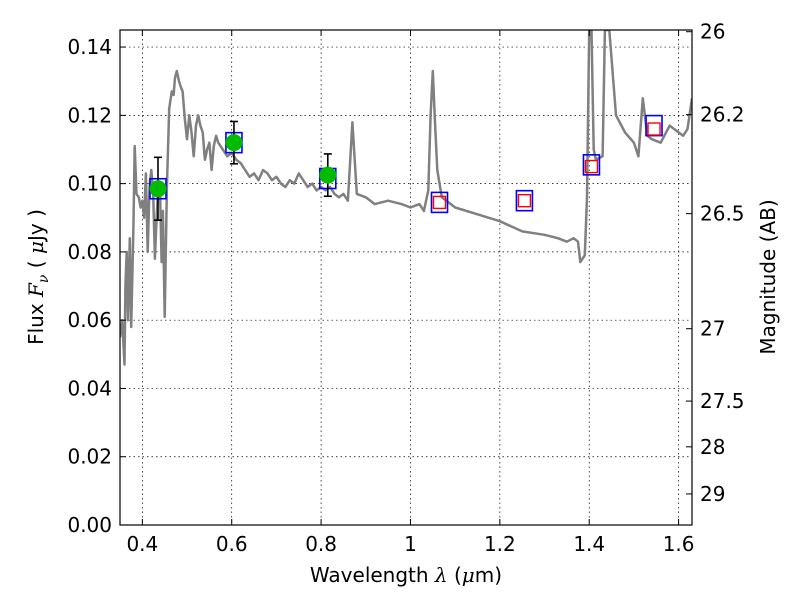 The width and height of the screenshot is (800, 600). Describe the element at coordinates (722, 214) in the screenshot. I see `y2-tick-label: 26.5` at that location.